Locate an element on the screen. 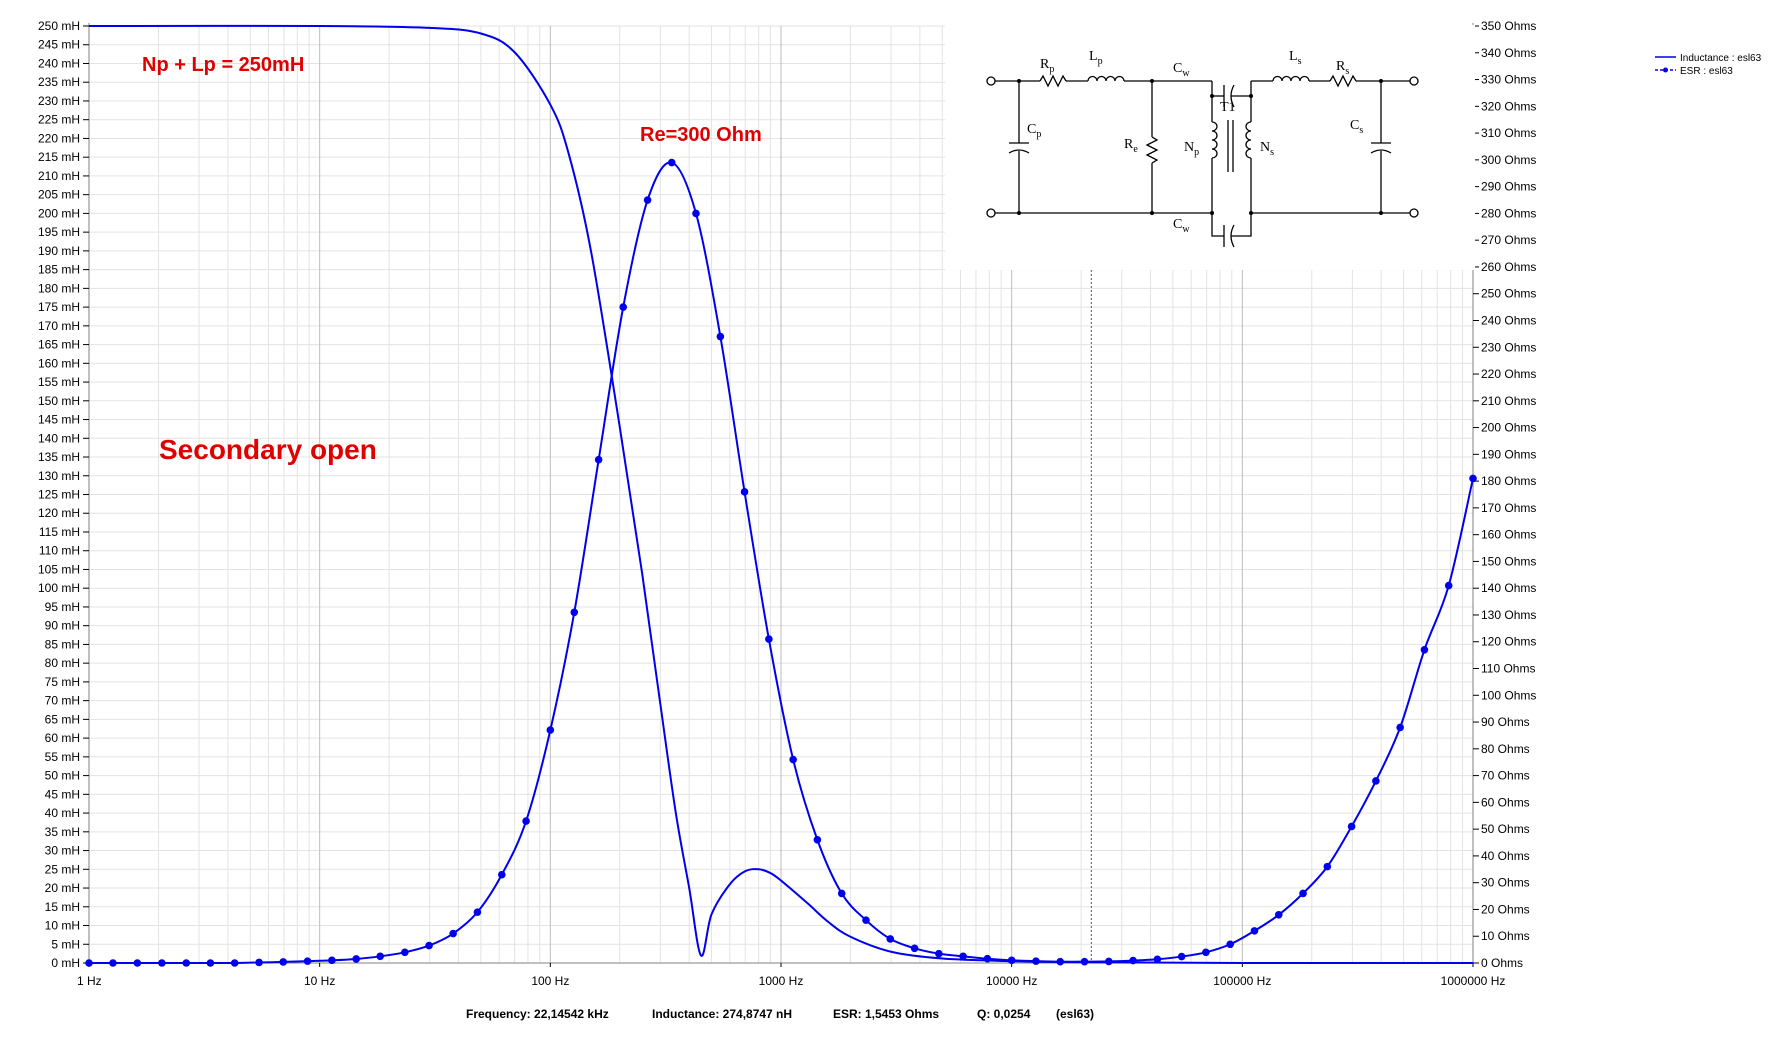 The width and height of the screenshot is (1779, 1049). y-left-tick-label: 120 mH is located at coordinates (59, 513).